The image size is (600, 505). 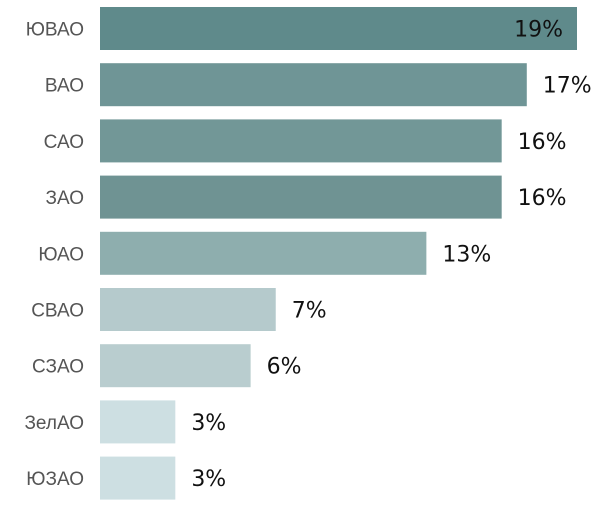 I want to click on category-label: ЮЗАО, so click(x=55, y=479).